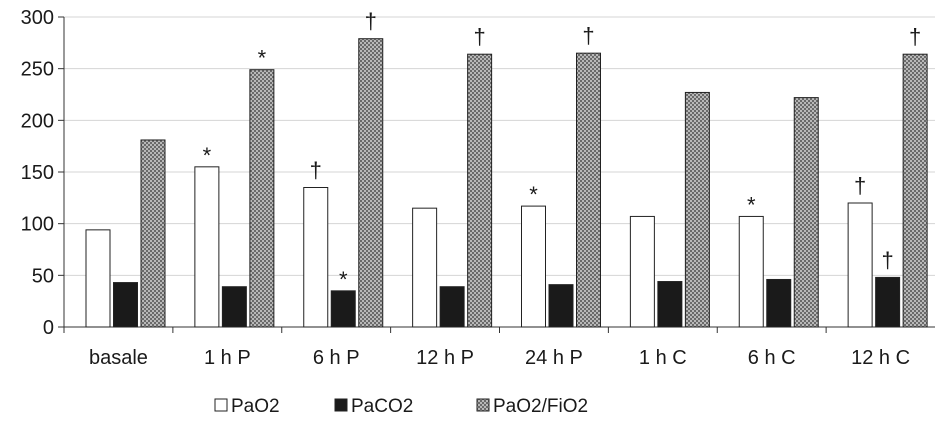 The width and height of the screenshot is (942, 437). Describe the element at coordinates (43, 276) in the screenshot. I see `y-tick-label: 50` at that location.